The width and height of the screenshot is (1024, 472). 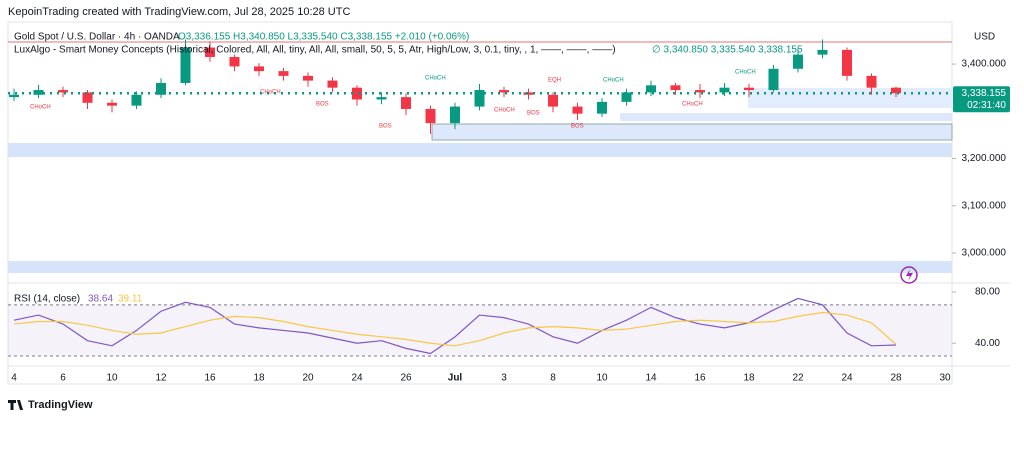 What do you see at coordinates (63, 378) in the screenshot?
I see `x-tick-label: 6` at bounding box center [63, 378].